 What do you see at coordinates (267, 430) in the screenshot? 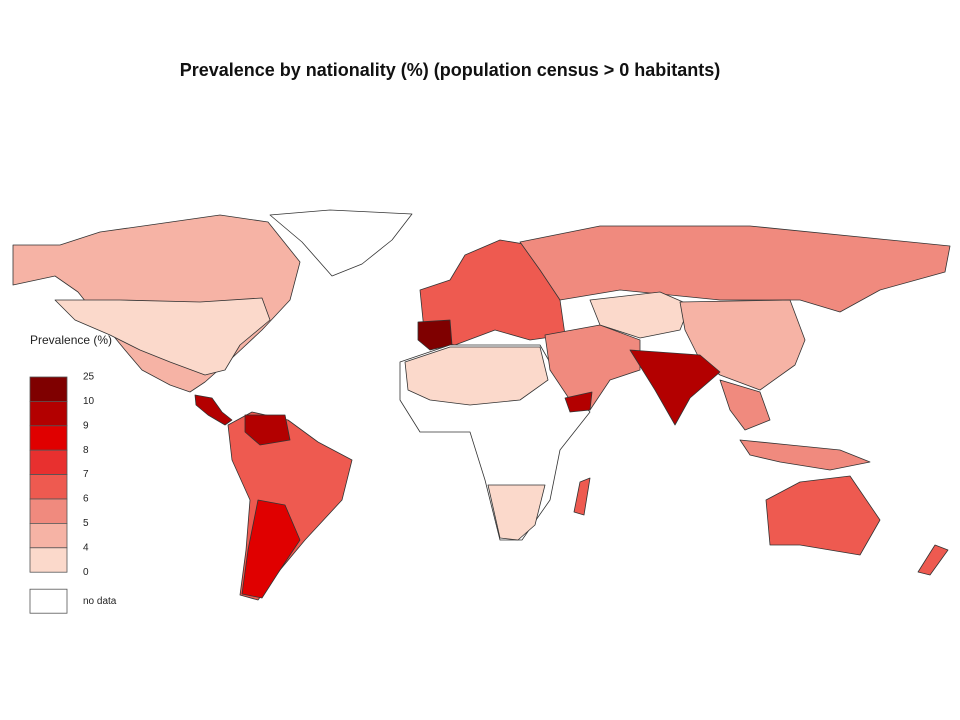
I see `venezuela` at bounding box center [267, 430].